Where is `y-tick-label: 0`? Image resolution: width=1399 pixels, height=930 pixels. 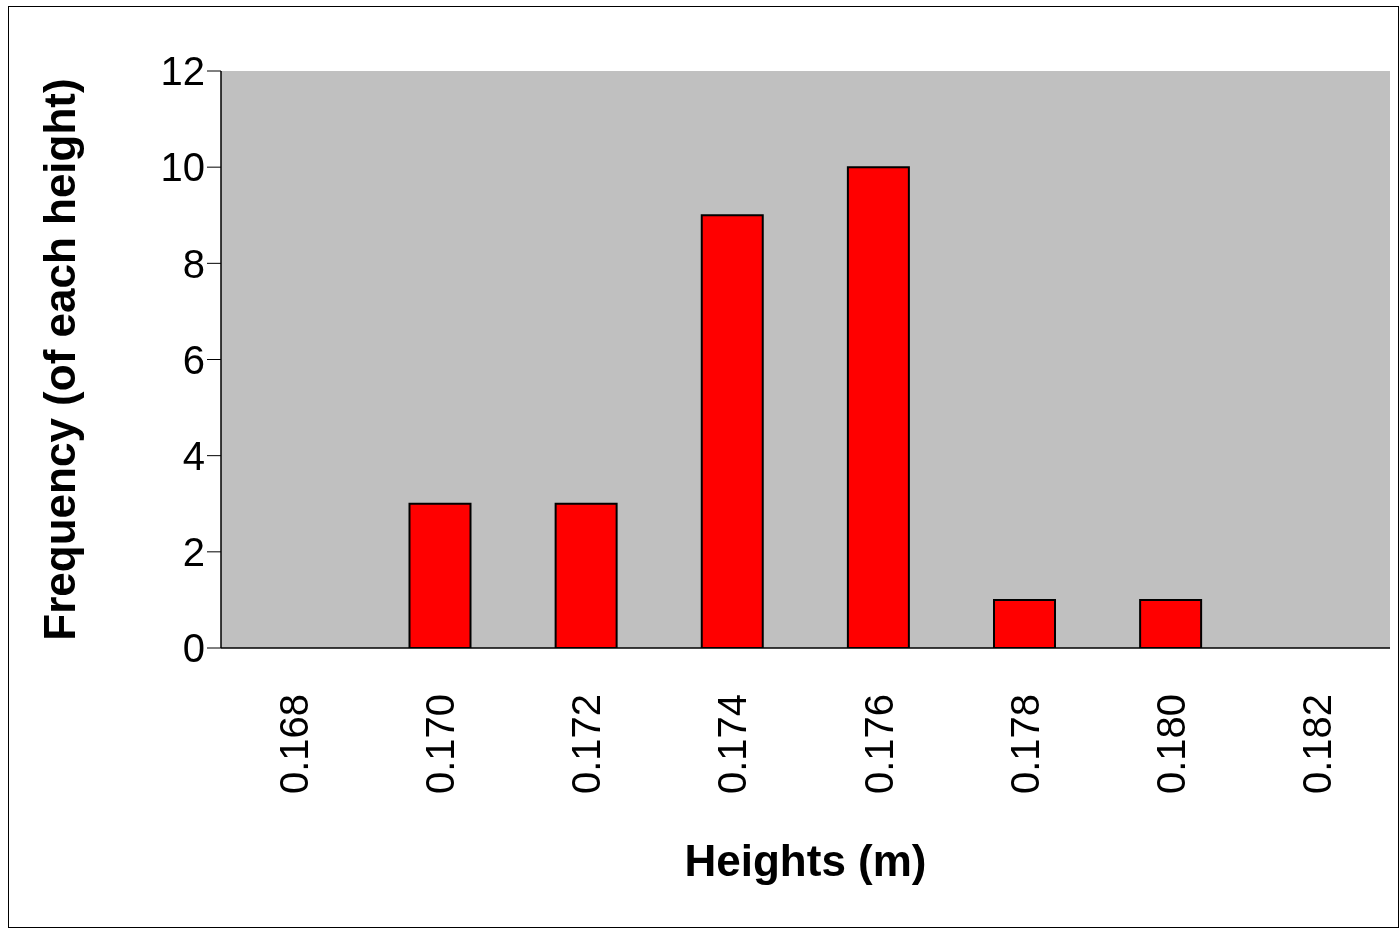 y-tick-label: 0 is located at coordinates (193, 648).